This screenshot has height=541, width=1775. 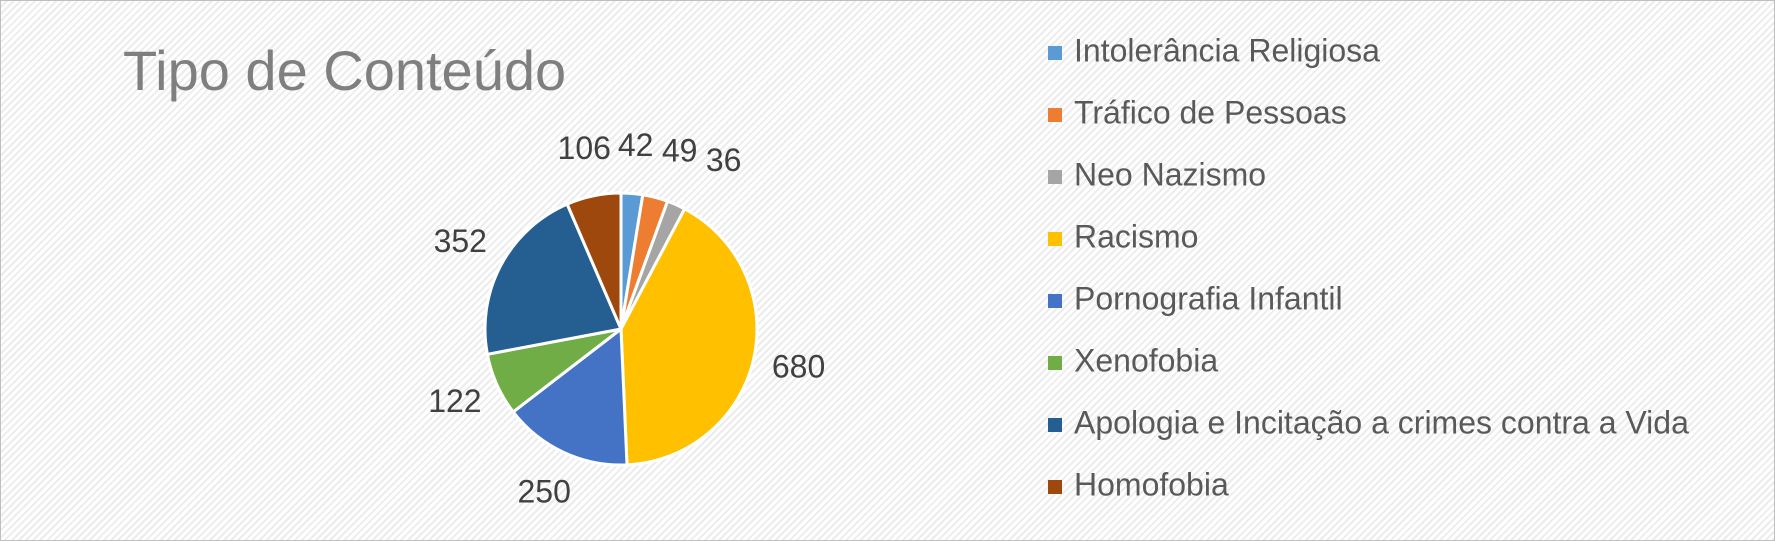 What do you see at coordinates (724, 160) in the screenshot?
I see `data-label: 36` at bounding box center [724, 160].